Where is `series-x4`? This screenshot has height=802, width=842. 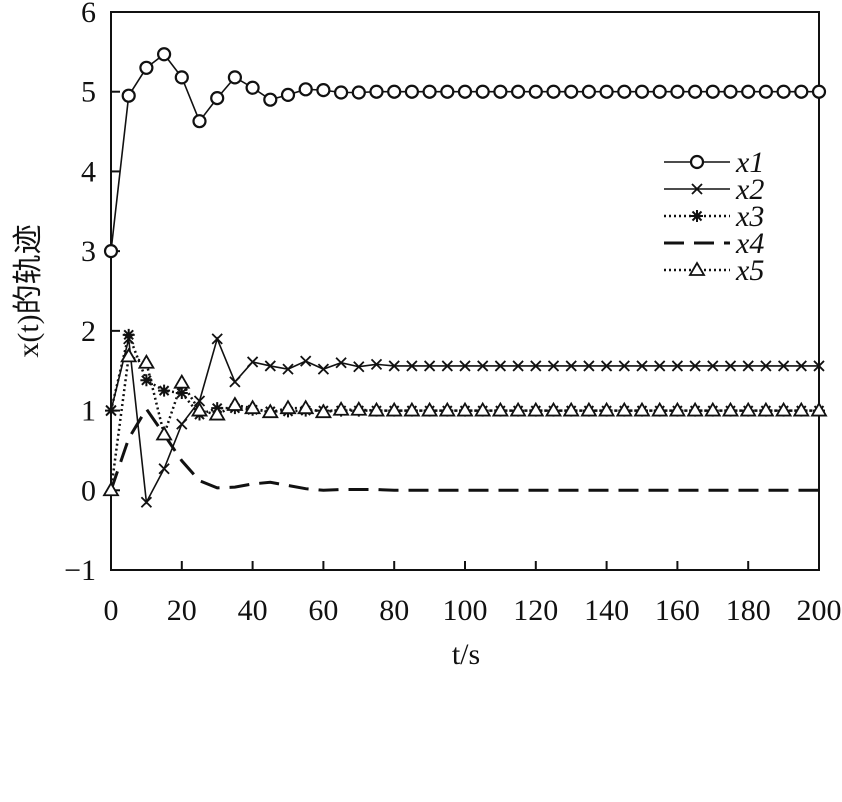
series-x4 is located at coordinates (464, 449).